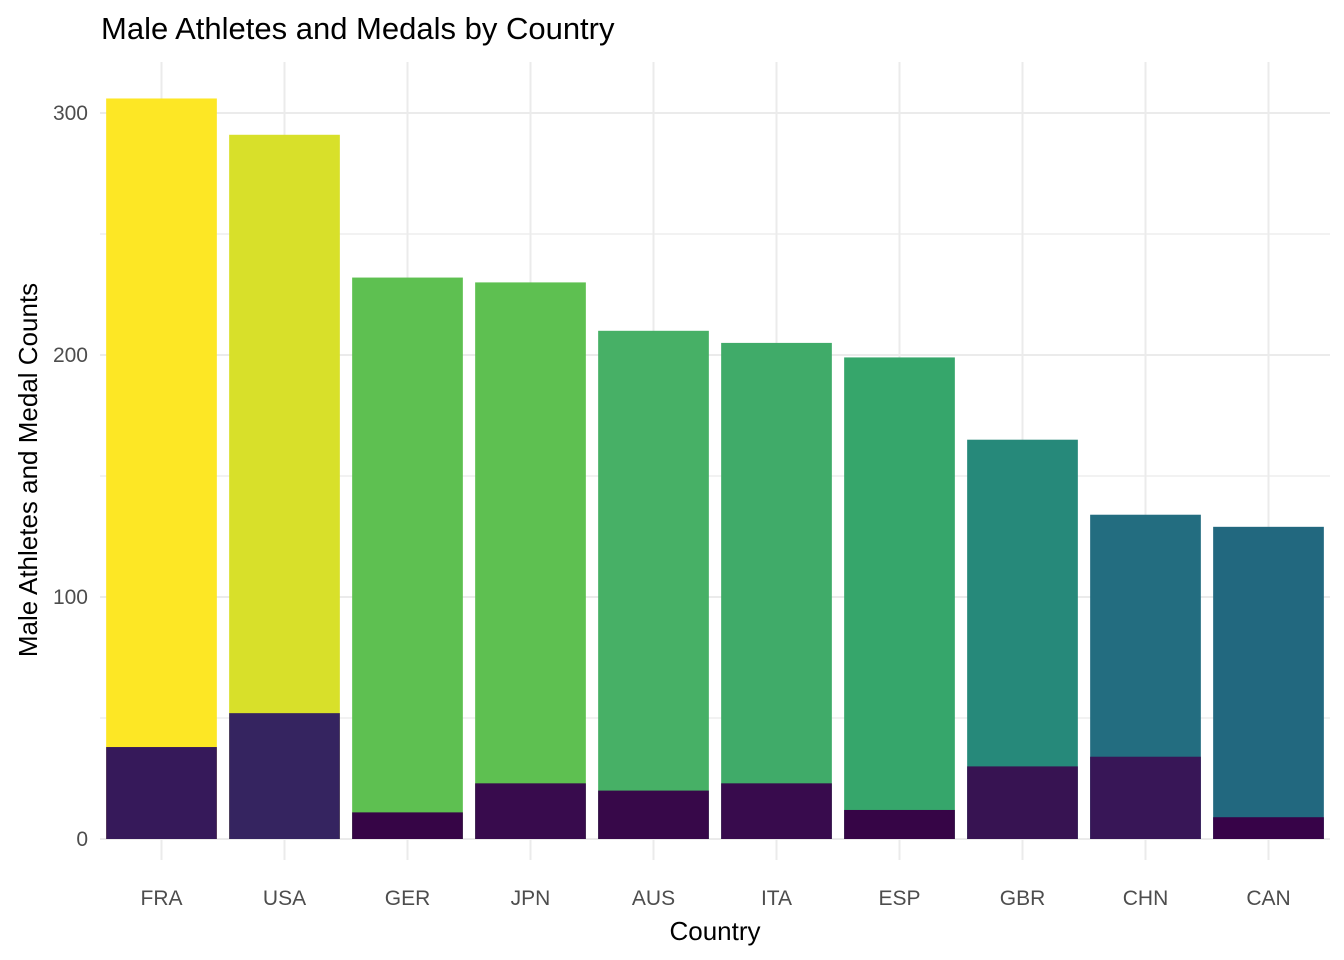 This screenshot has width=1344, height=960. I want to click on bar-fra-total, so click(161, 469).